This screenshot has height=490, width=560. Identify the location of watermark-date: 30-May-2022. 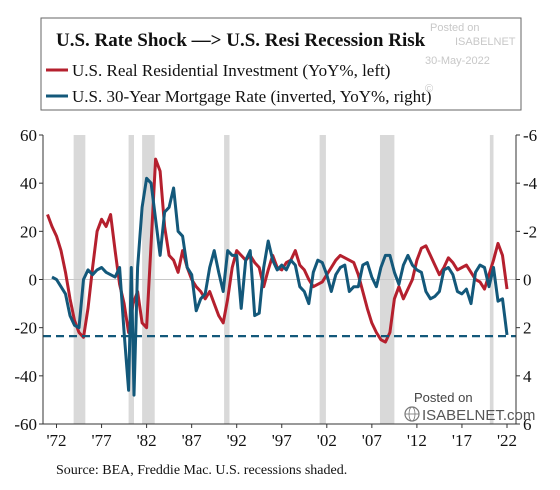
(457, 61).